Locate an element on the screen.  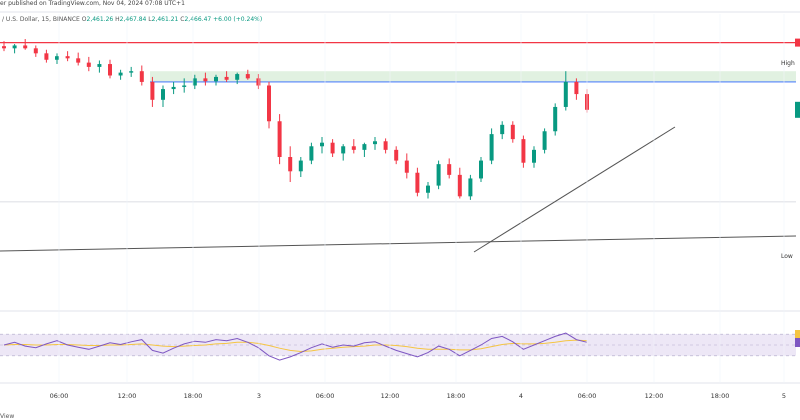
last-price-marker is located at coordinates (797, 109).